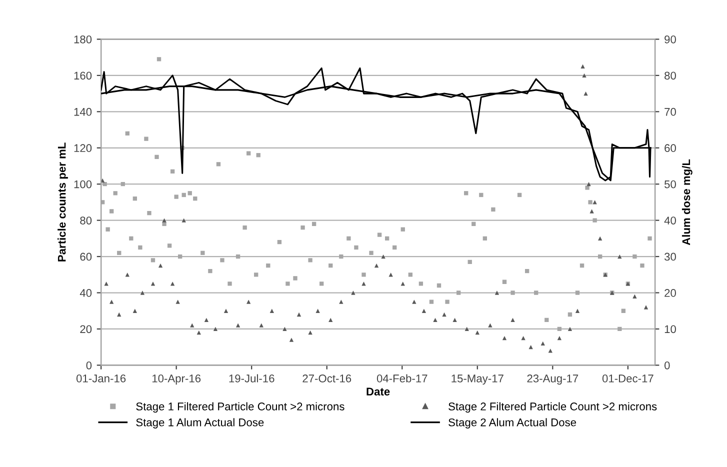 The width and height of the screenshot is (727, 467). Describe the element at coordinates (86, 256) in the screenshot. I see `y-tick-label: 60` at that location.